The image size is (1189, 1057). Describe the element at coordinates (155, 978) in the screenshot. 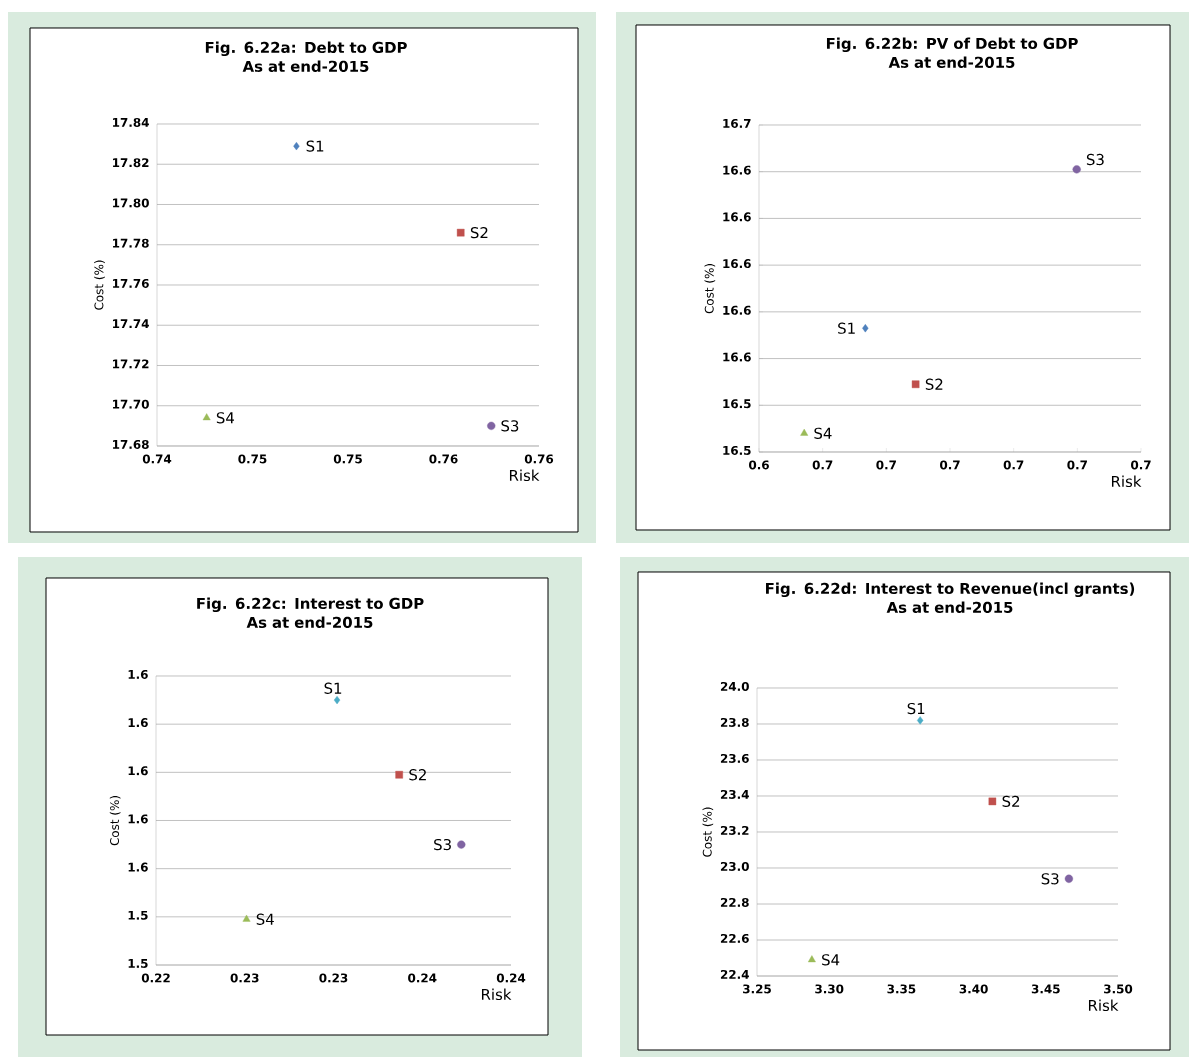

I see `x-tick-label: 0.22` at that location.